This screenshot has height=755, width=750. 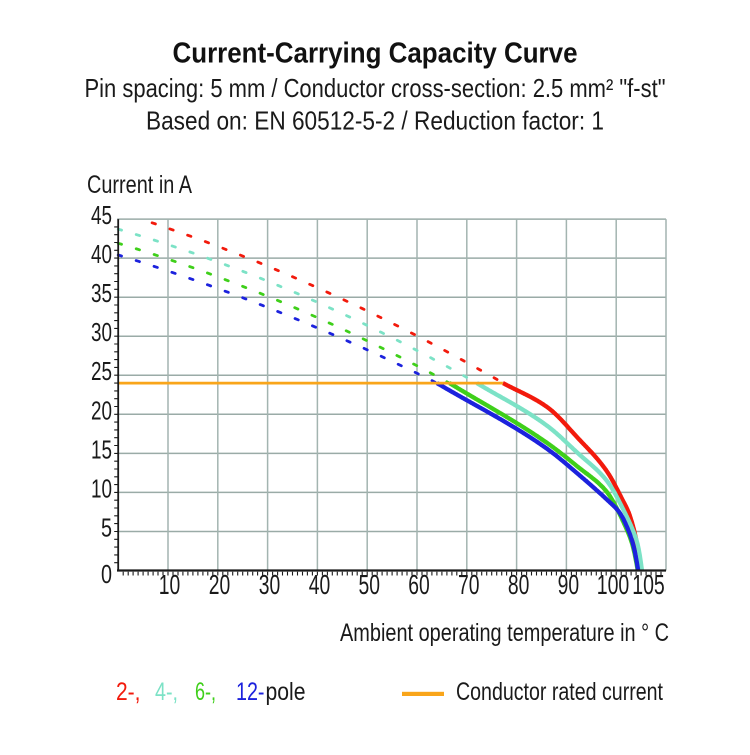 What do you see at coordinates (166, 692) in the screenshot?
I see `svg-text: 4-,` at bounding box center [166, 692].